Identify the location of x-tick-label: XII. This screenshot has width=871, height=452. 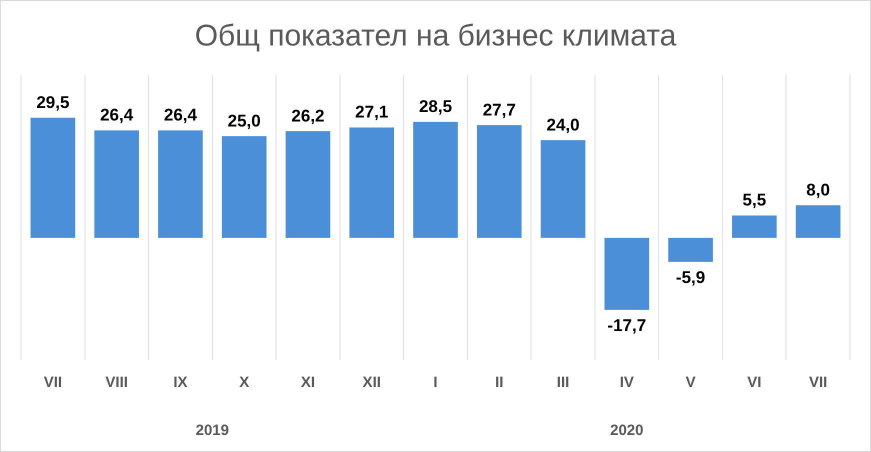
(371, 383).